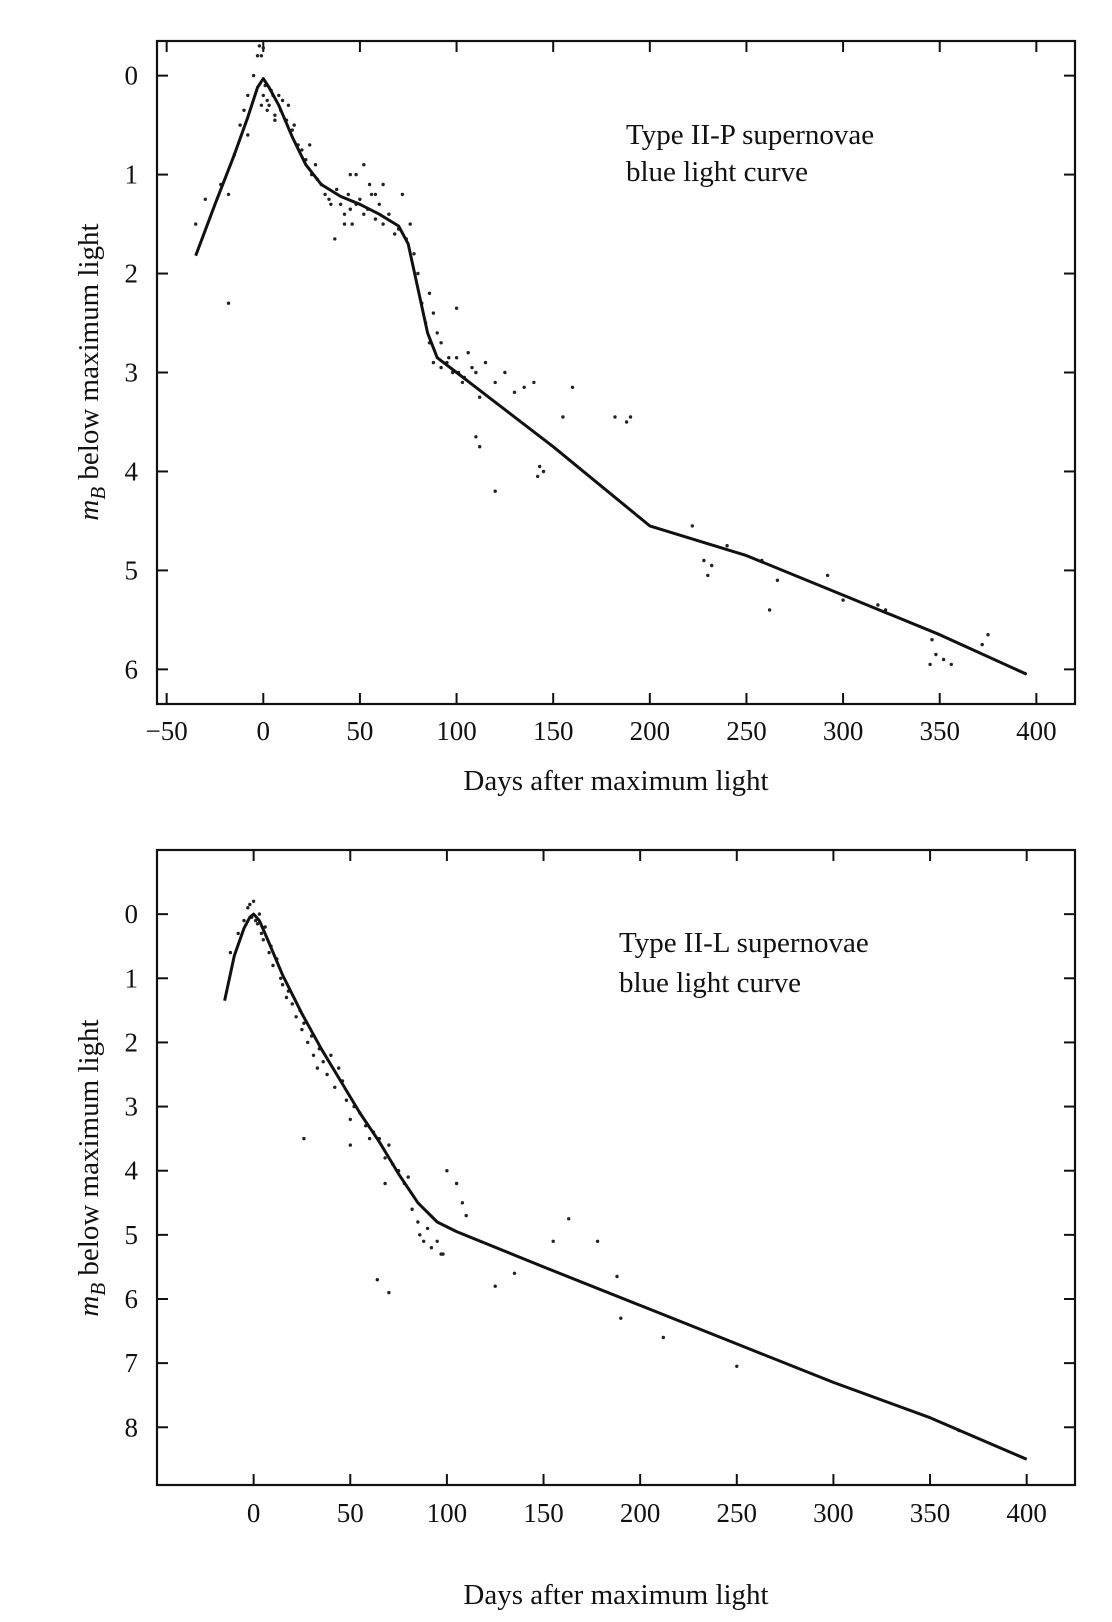  Describe the element at coordinates (132, 1363) in the screenshot. I see `y-tick-label: 7` at that location.